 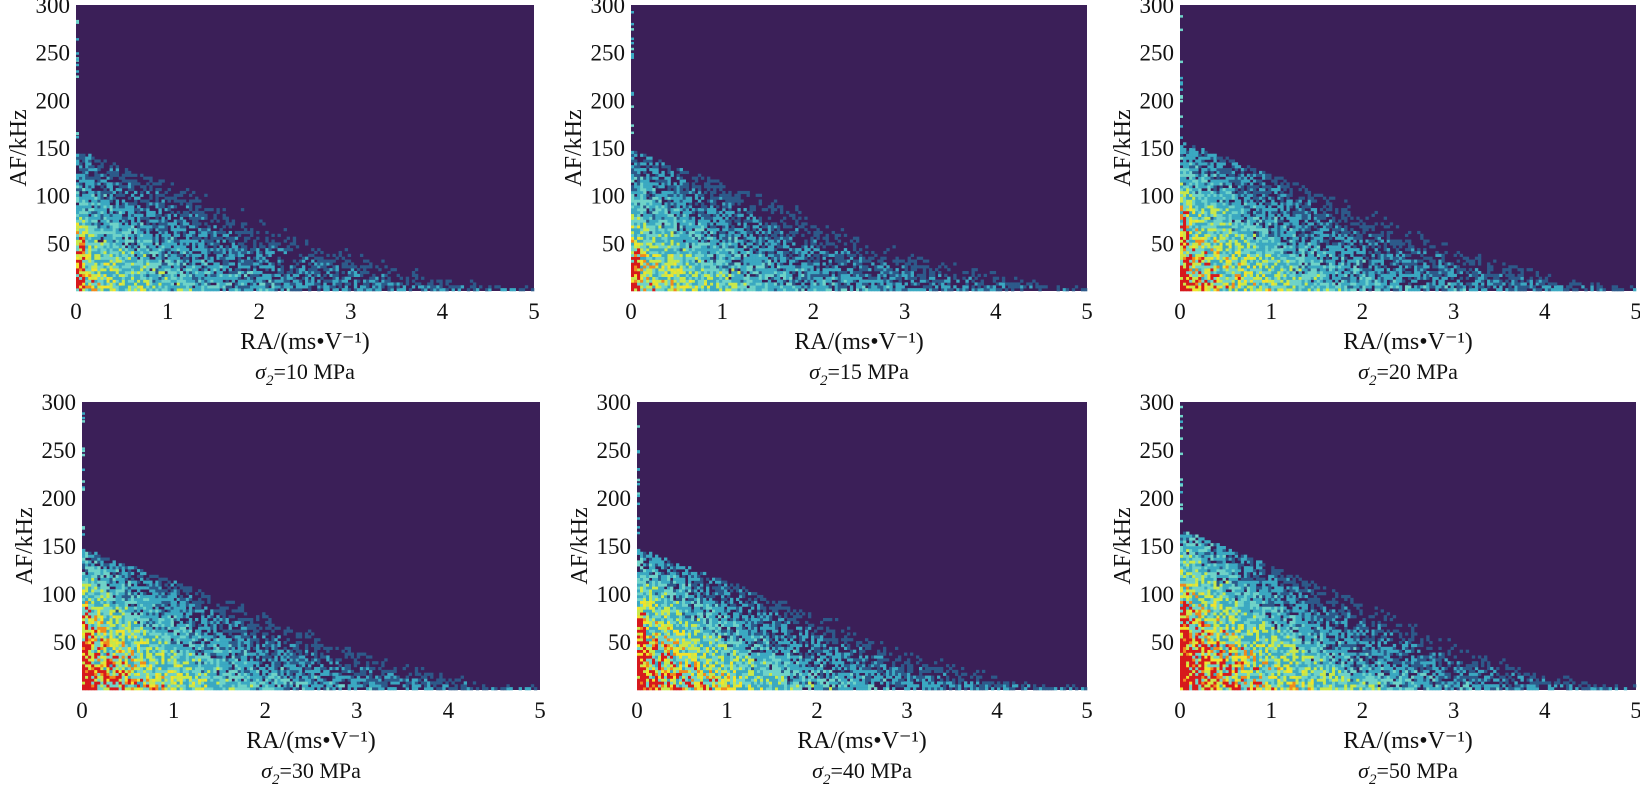 What do you see at coordinates (868, 371) in the screenshot?
I see `caption-text: =15 MPa` at bounding box center [868, 371].